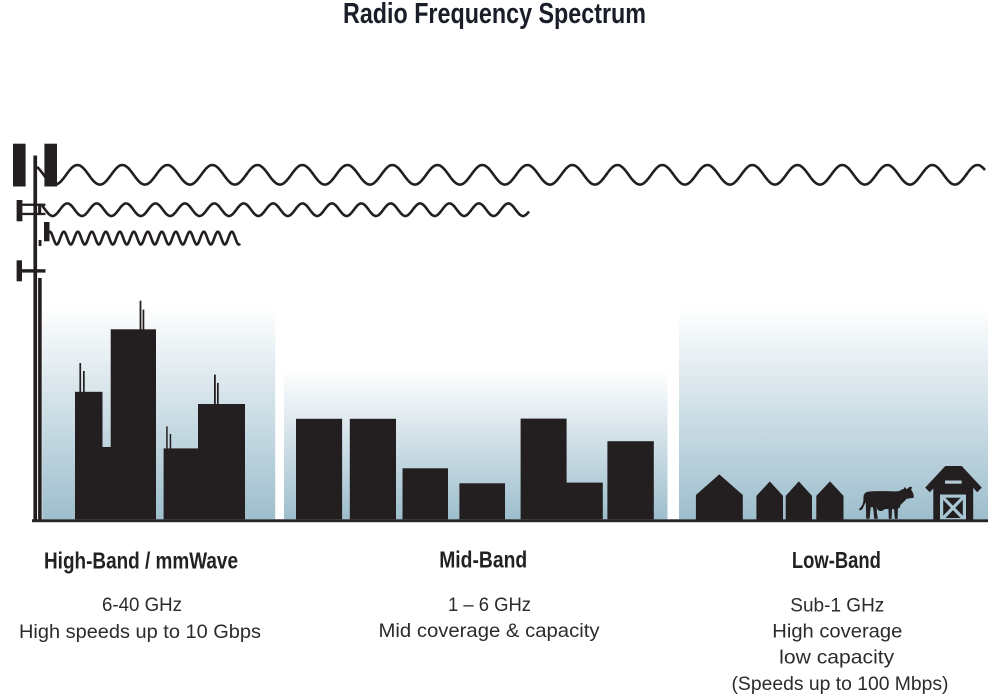 This screenshot has height=700, width=1000. What do you see at coordinates (836, 658) in the screenshot?
I see `svg-text: low capacity` at bounding box center [836, 658].